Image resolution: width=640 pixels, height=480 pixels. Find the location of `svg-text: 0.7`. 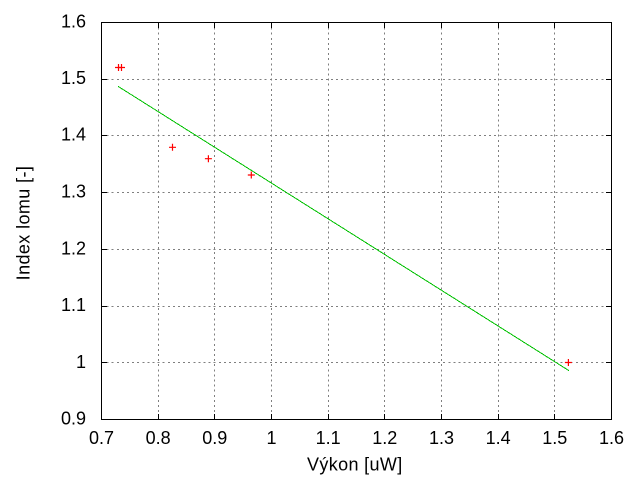

svg-text: 0.7 is located at coordinates (101, 438).